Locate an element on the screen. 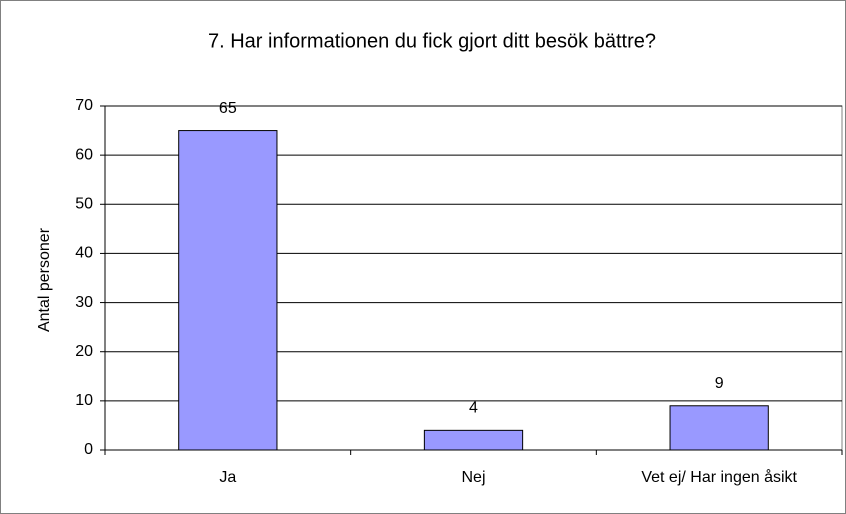 The width and height of the screenshot is (846, 514). x-tick-label: Ja is located at coordinates (227, 477).